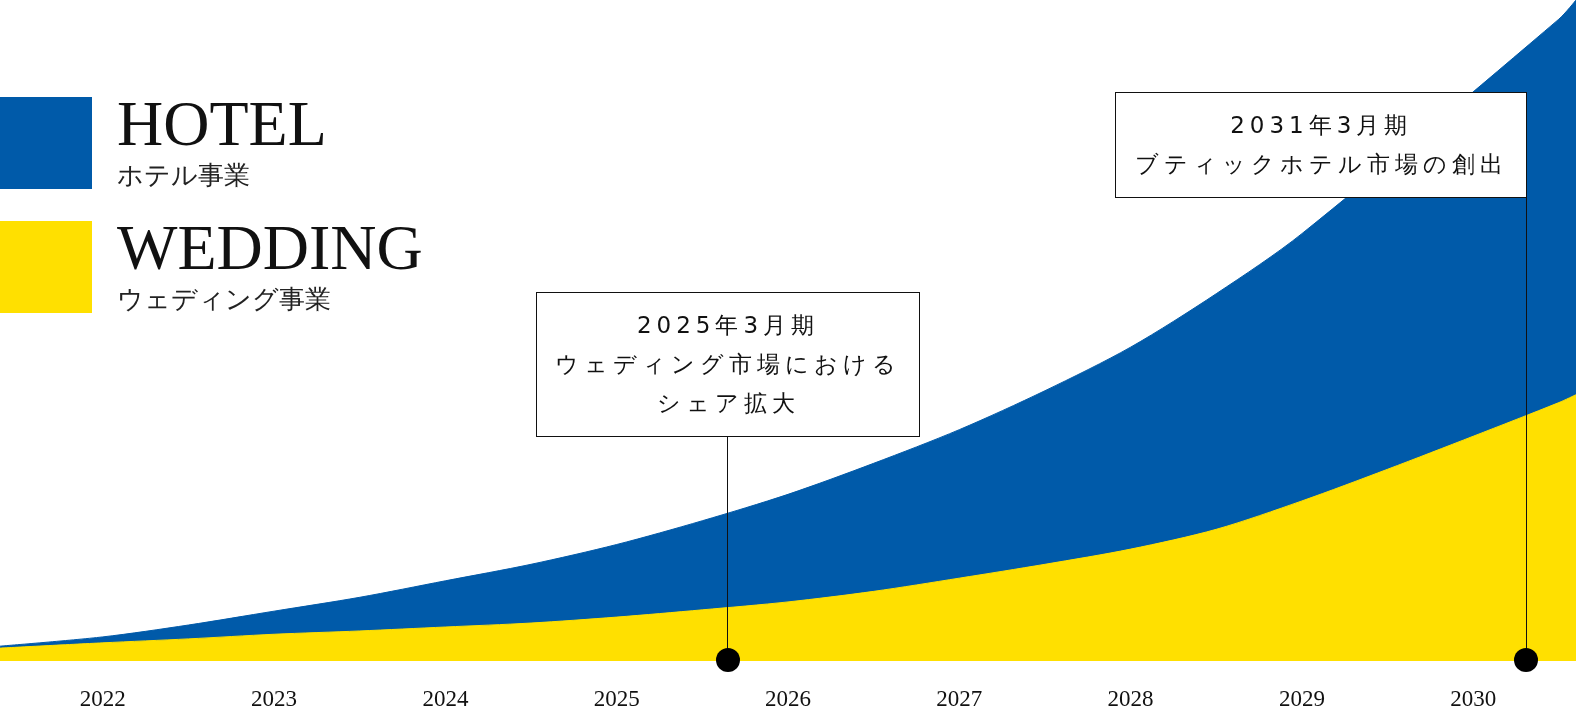 The height and width of the screenshot is (720, 1576). Describe the element at coordinates (445, 698) in the screenshot. I see `x-tick-label: 2024` at that location.